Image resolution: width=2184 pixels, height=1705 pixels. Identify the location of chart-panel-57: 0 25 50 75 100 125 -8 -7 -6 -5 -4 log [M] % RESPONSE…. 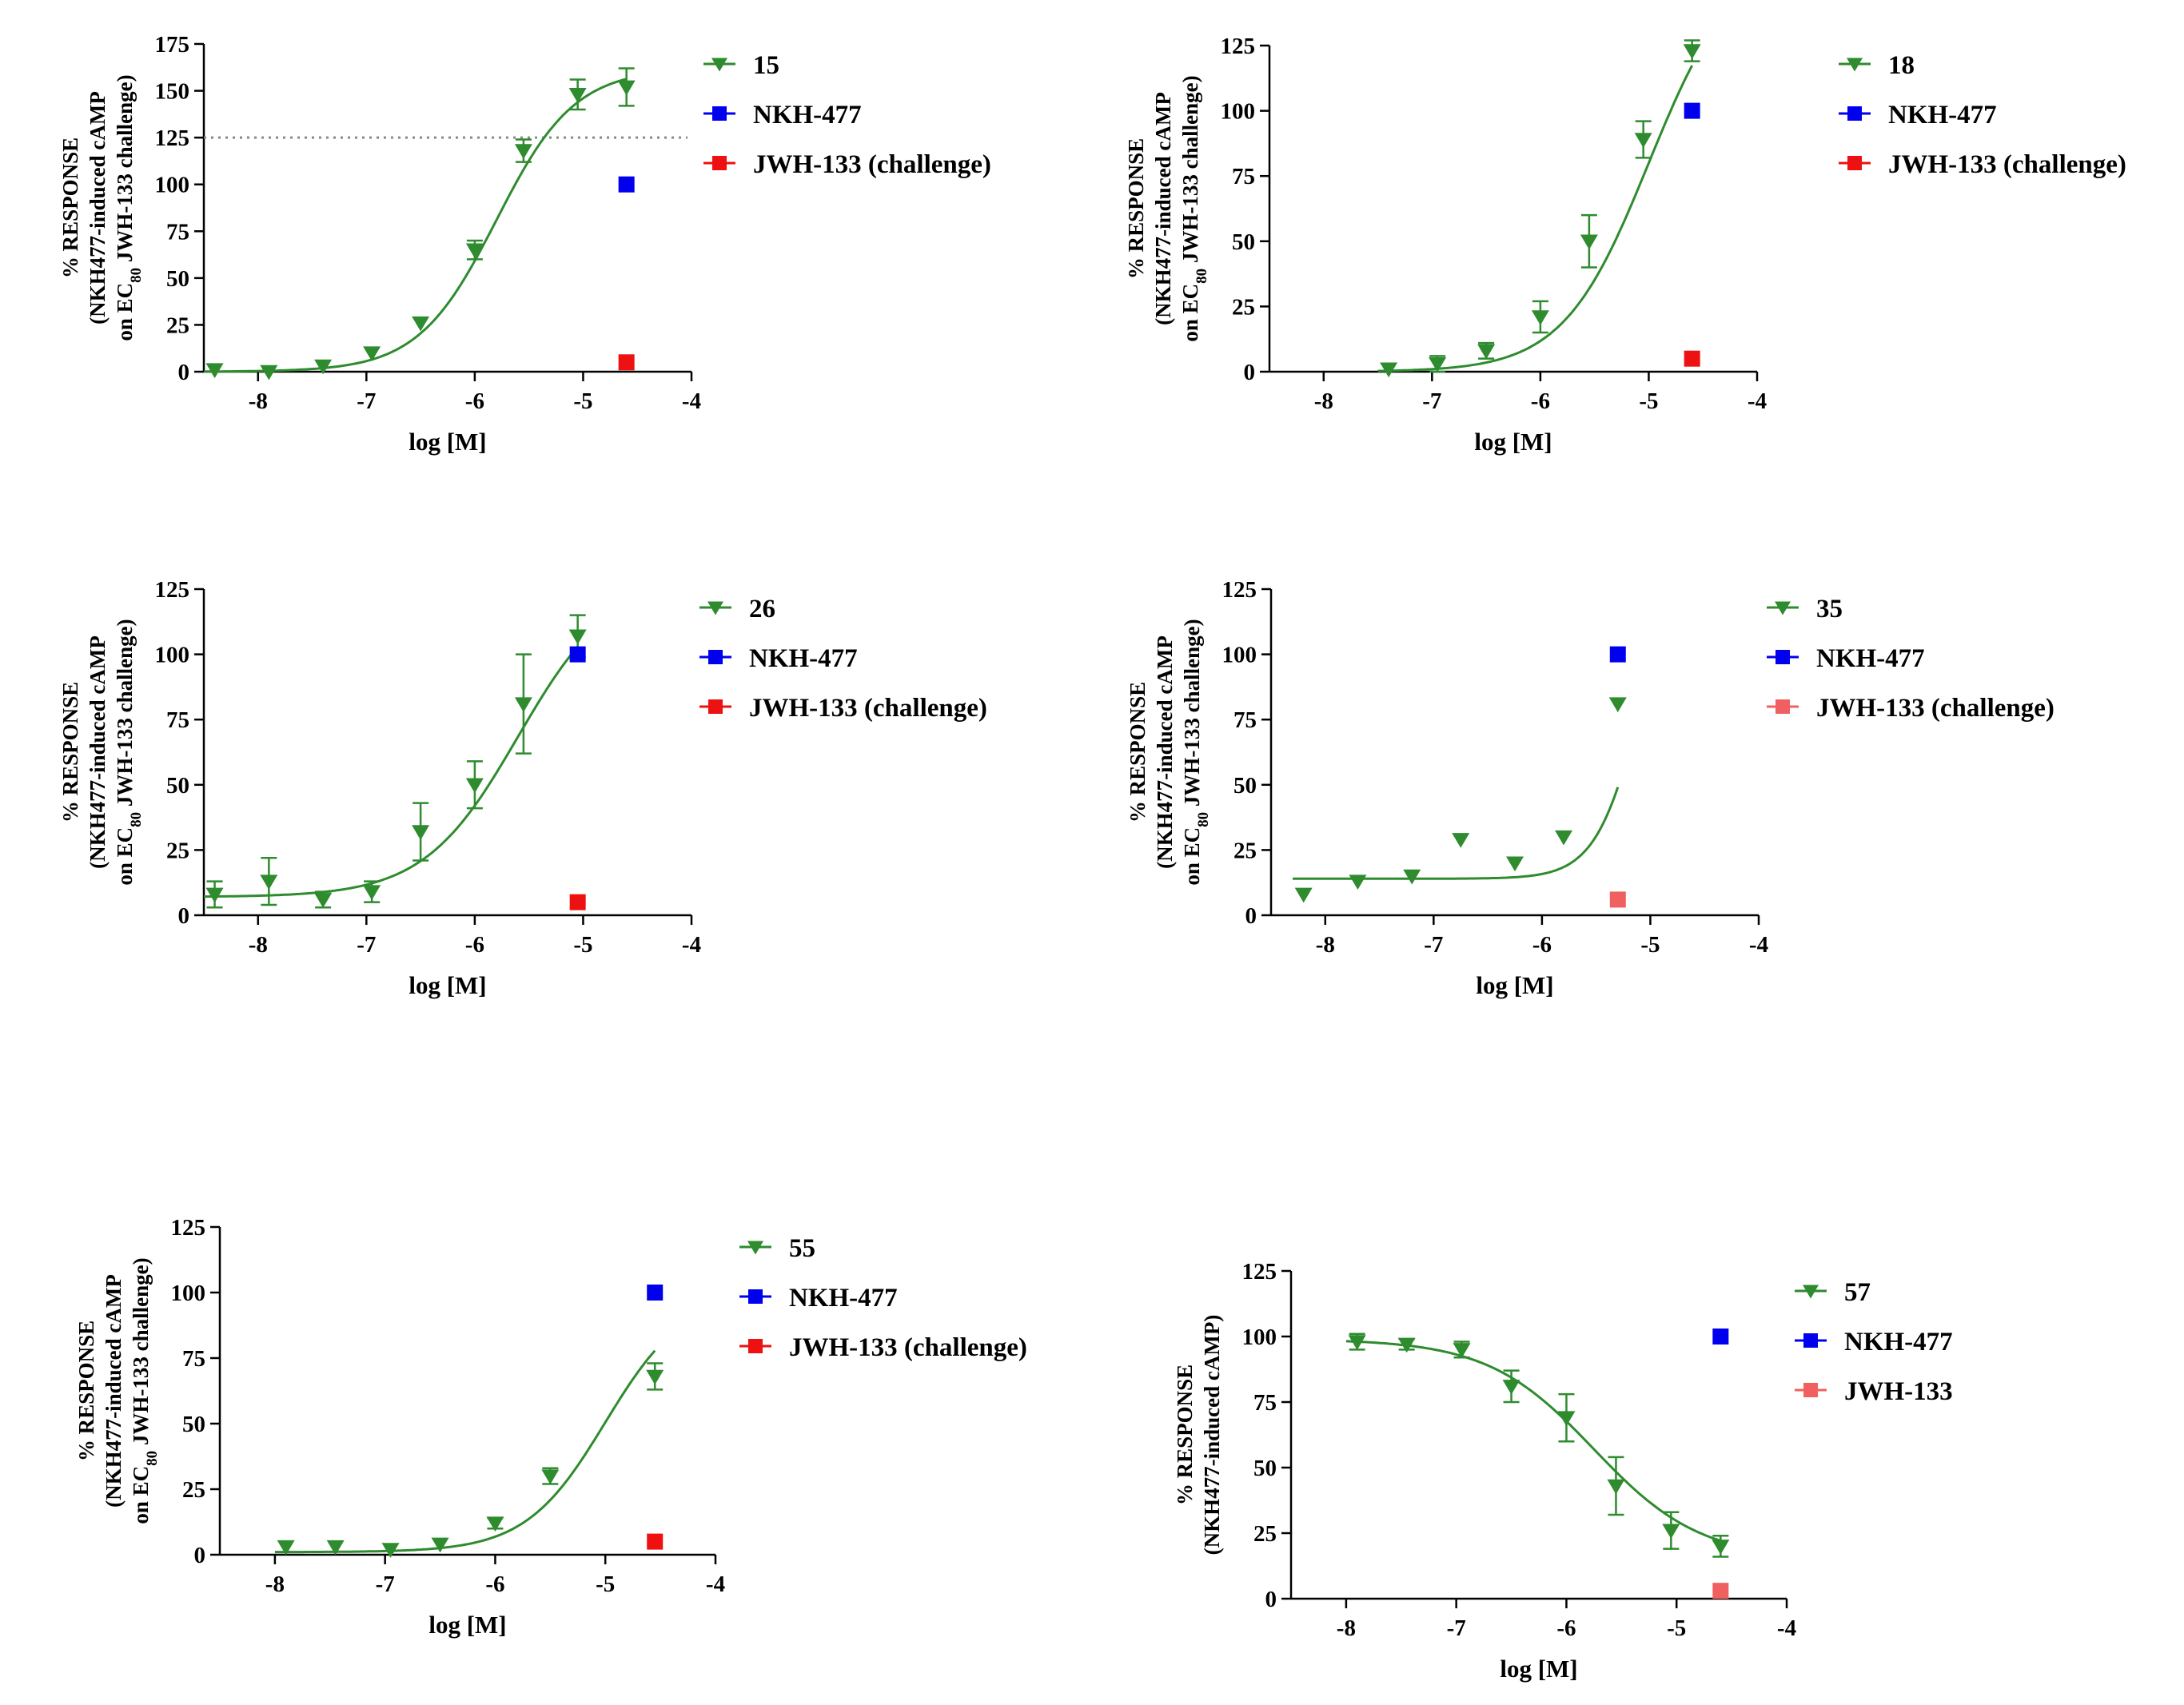
(1563, 1471).